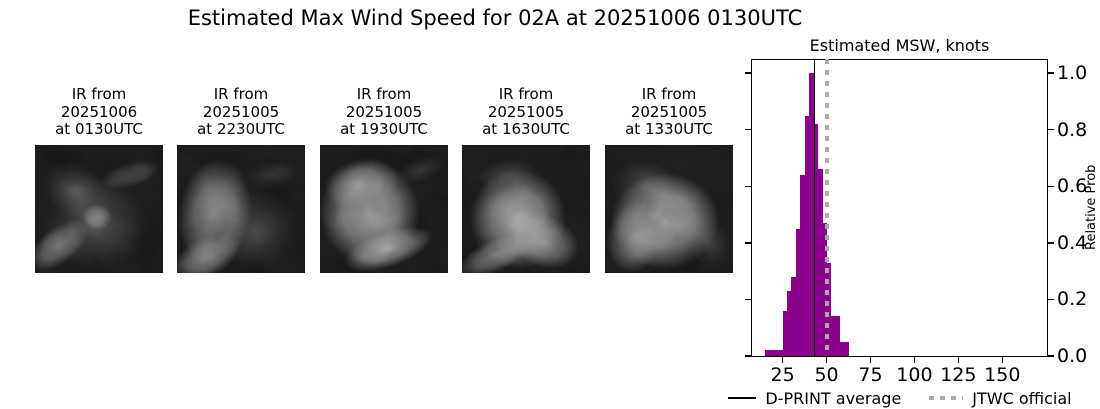  Describe the element at coordinates (958, 375) in the screenshot. I see `x-axis-tick-label: 125` at that location.